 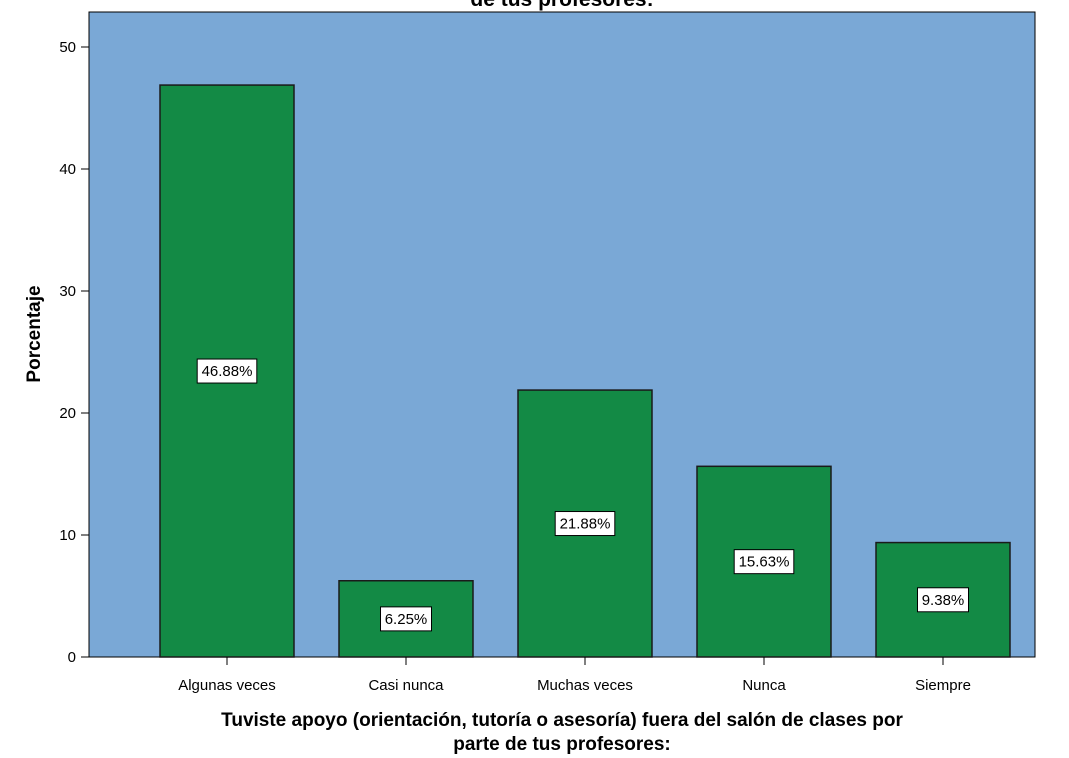 I want to click on x-tick-label: Nunca, so click(x=764, y=685).